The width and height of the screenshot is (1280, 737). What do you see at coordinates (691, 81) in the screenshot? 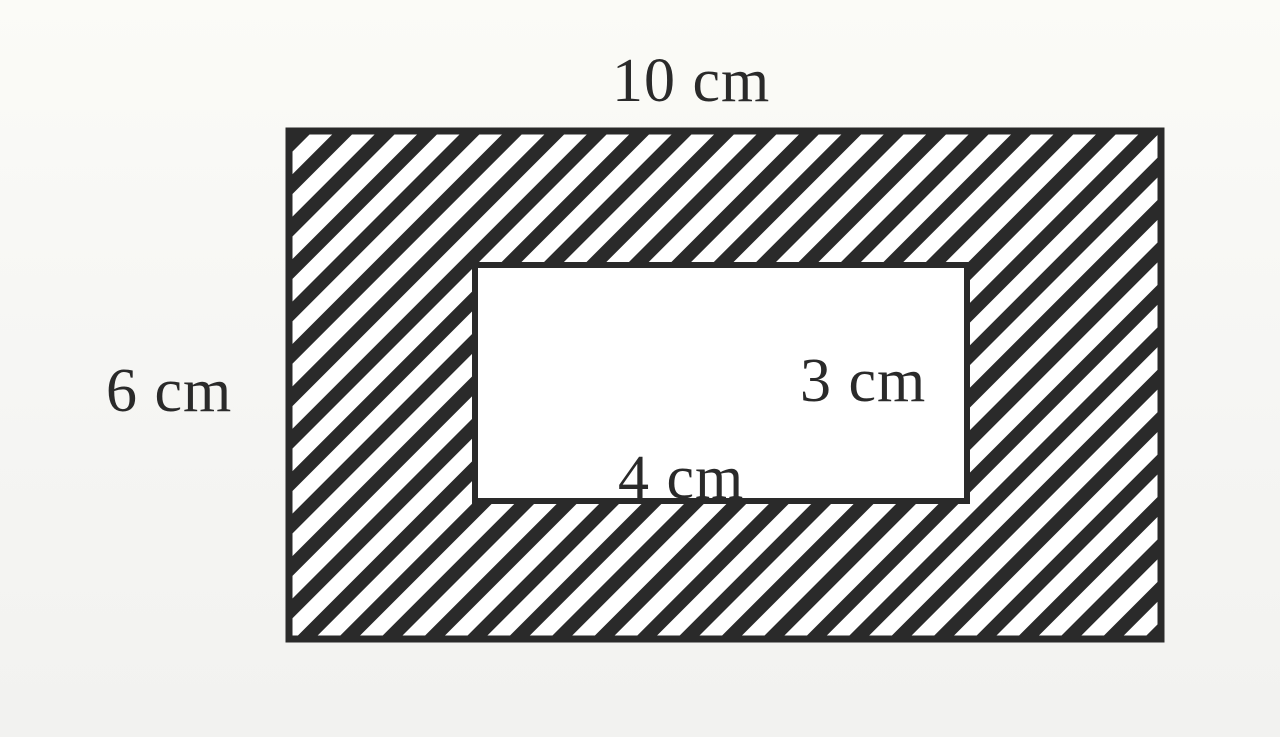
I see `outer-width-label: 10 cm` at bounding box center [691, 81].